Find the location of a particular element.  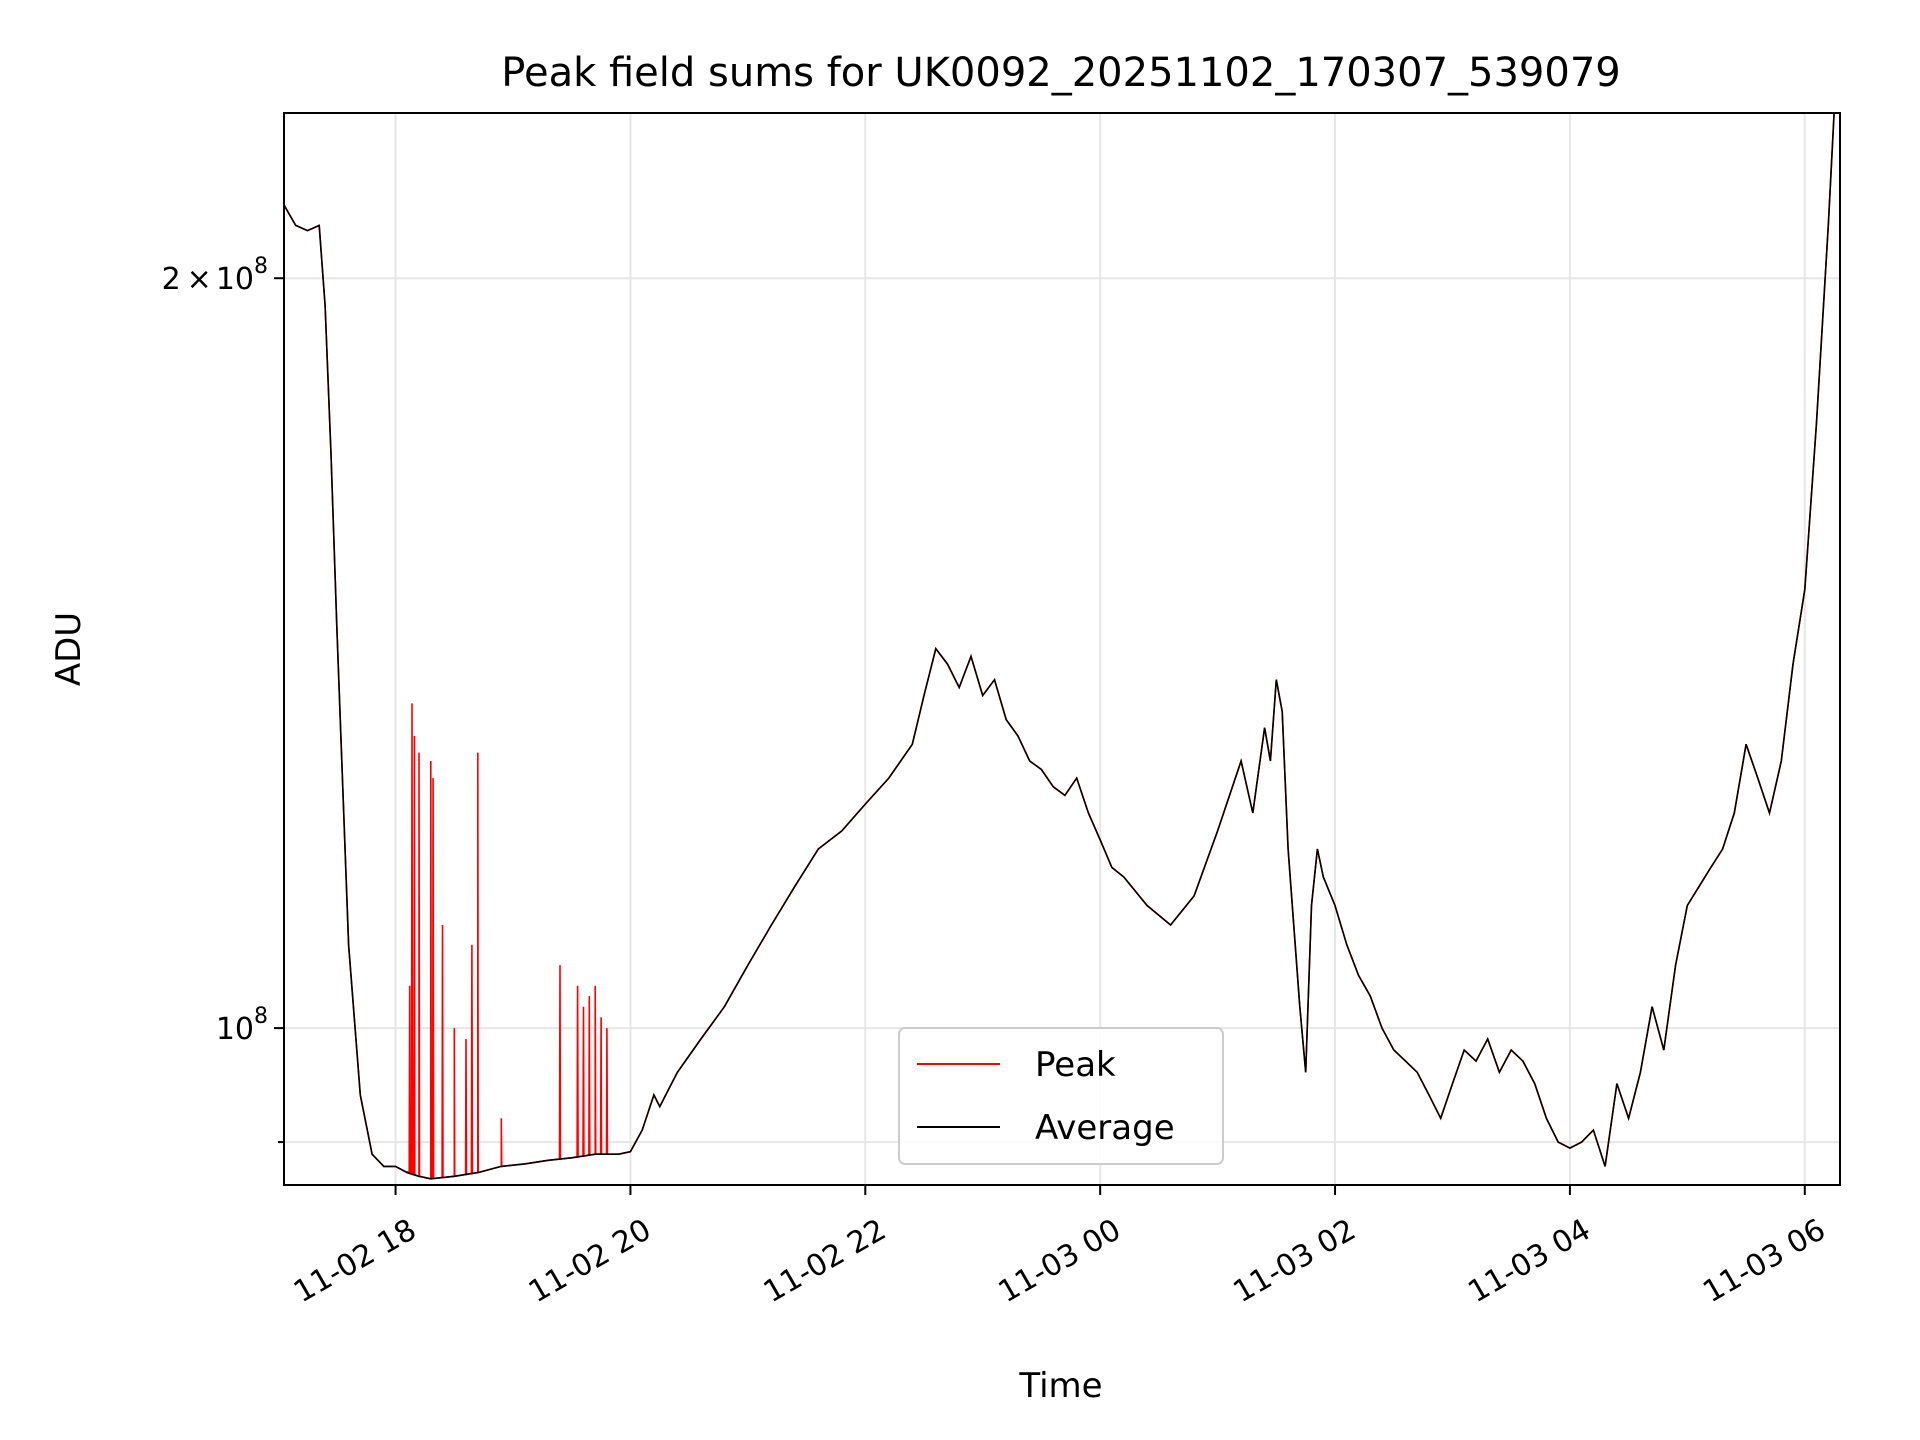

legend: Peak Average is located at coordinates (1061, 1096).